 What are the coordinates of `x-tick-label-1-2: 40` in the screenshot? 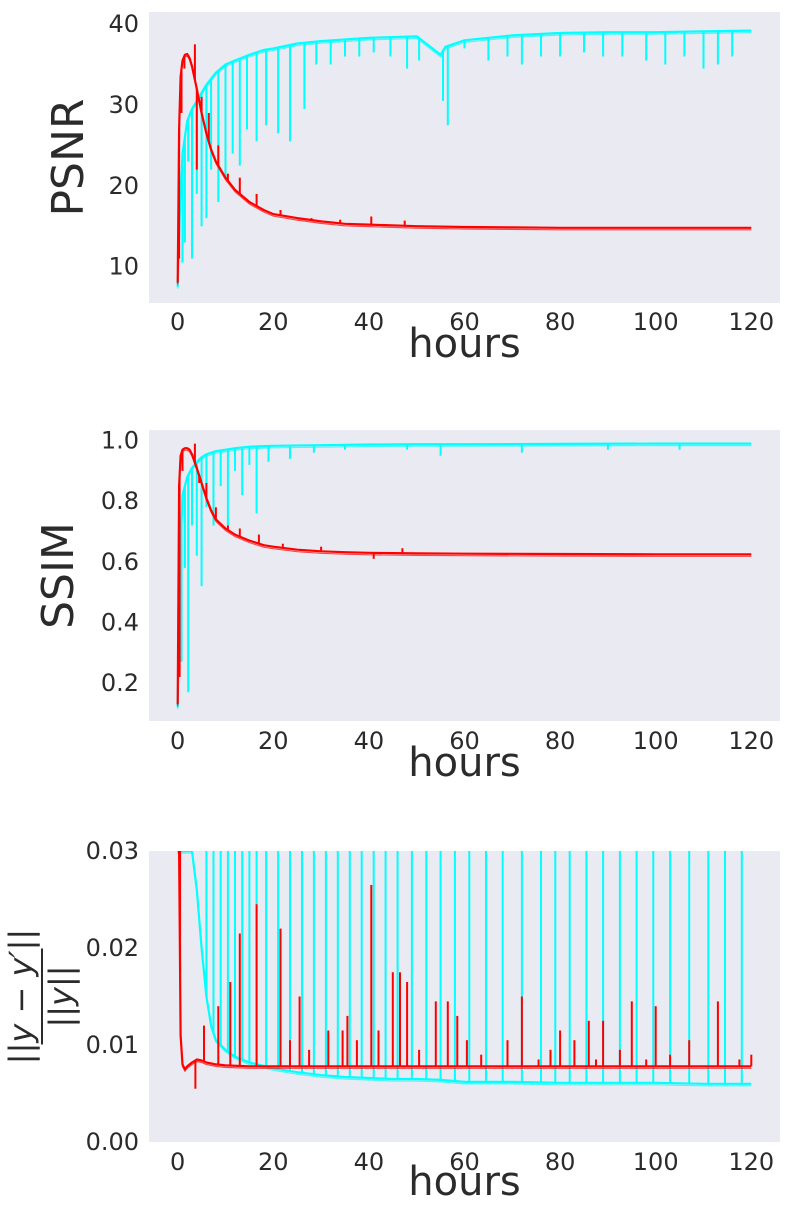 It's located at (369, 322).